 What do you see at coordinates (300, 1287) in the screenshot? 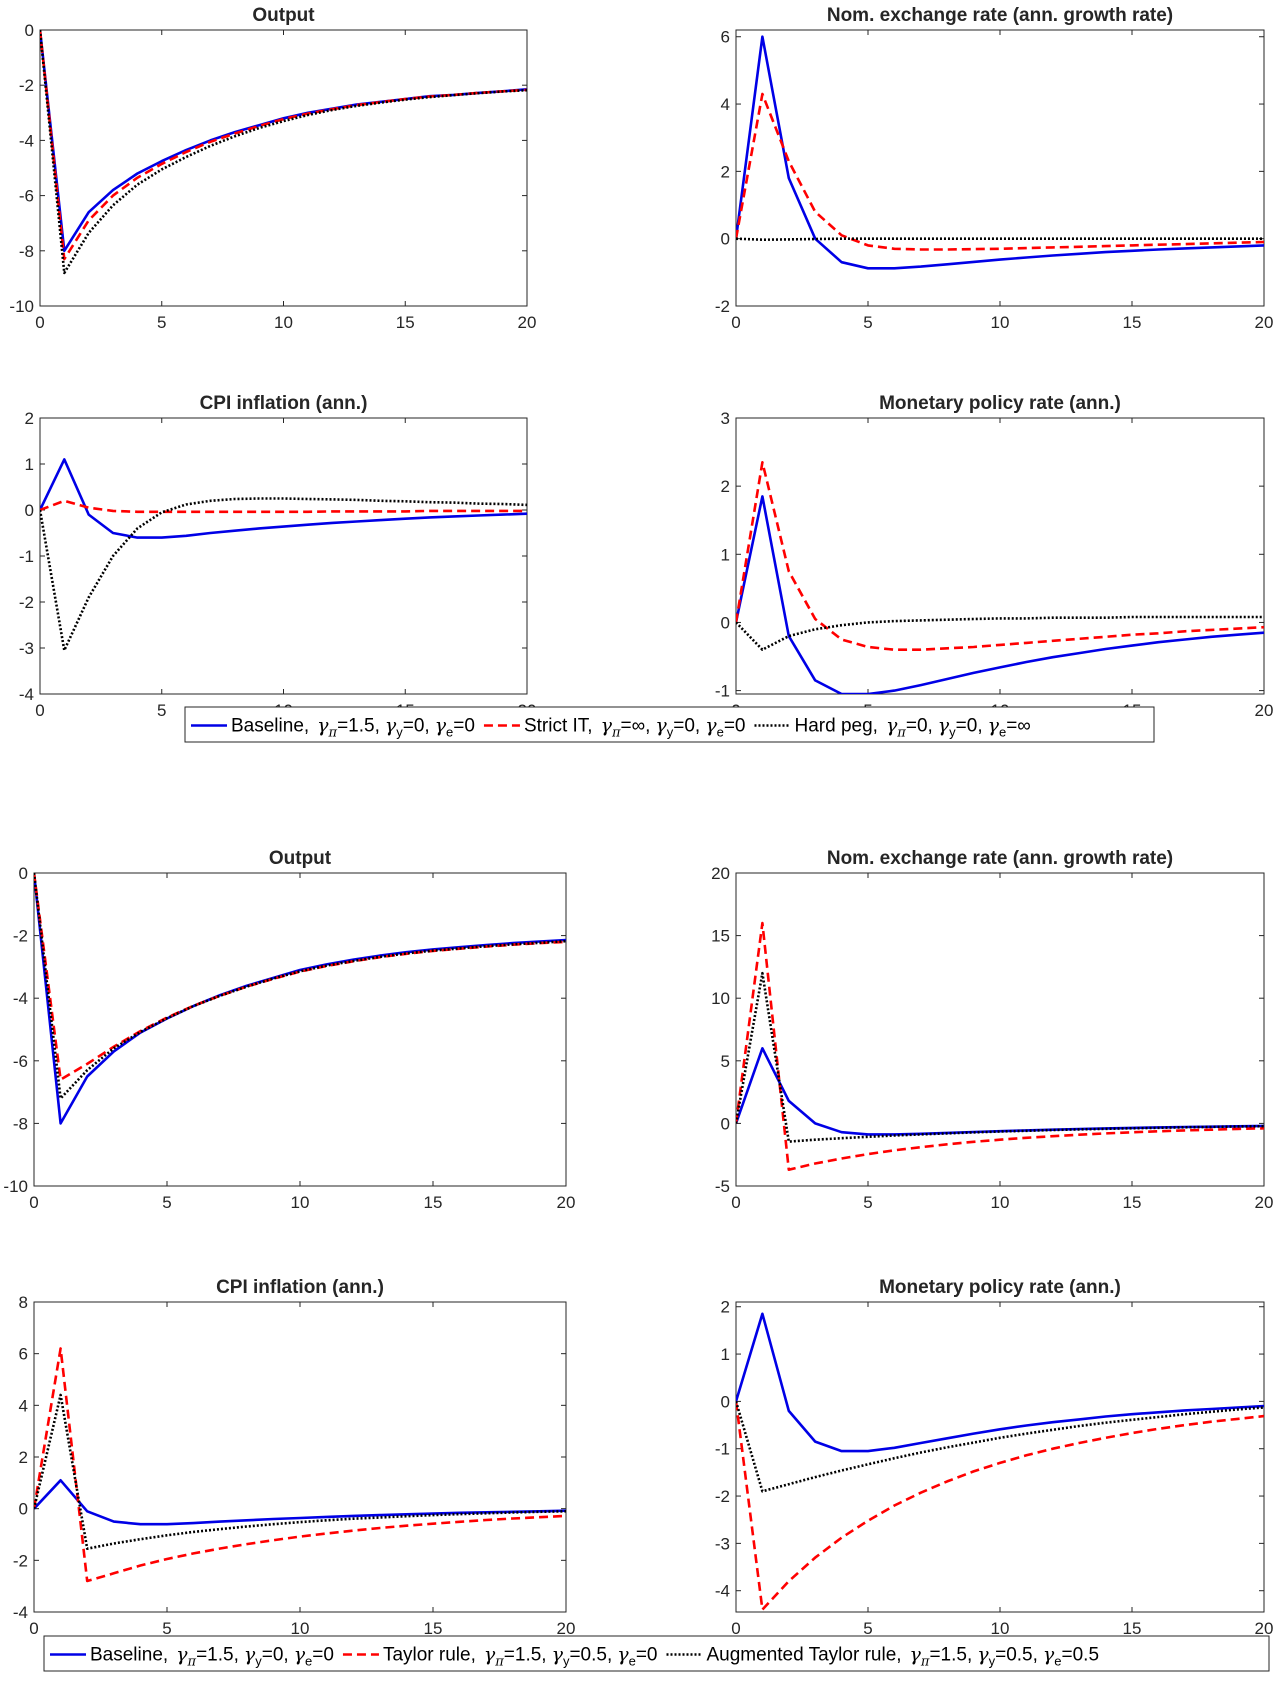
I see `chart-title: CPI inflation (ann.)` at bounding box center [300, 1287].